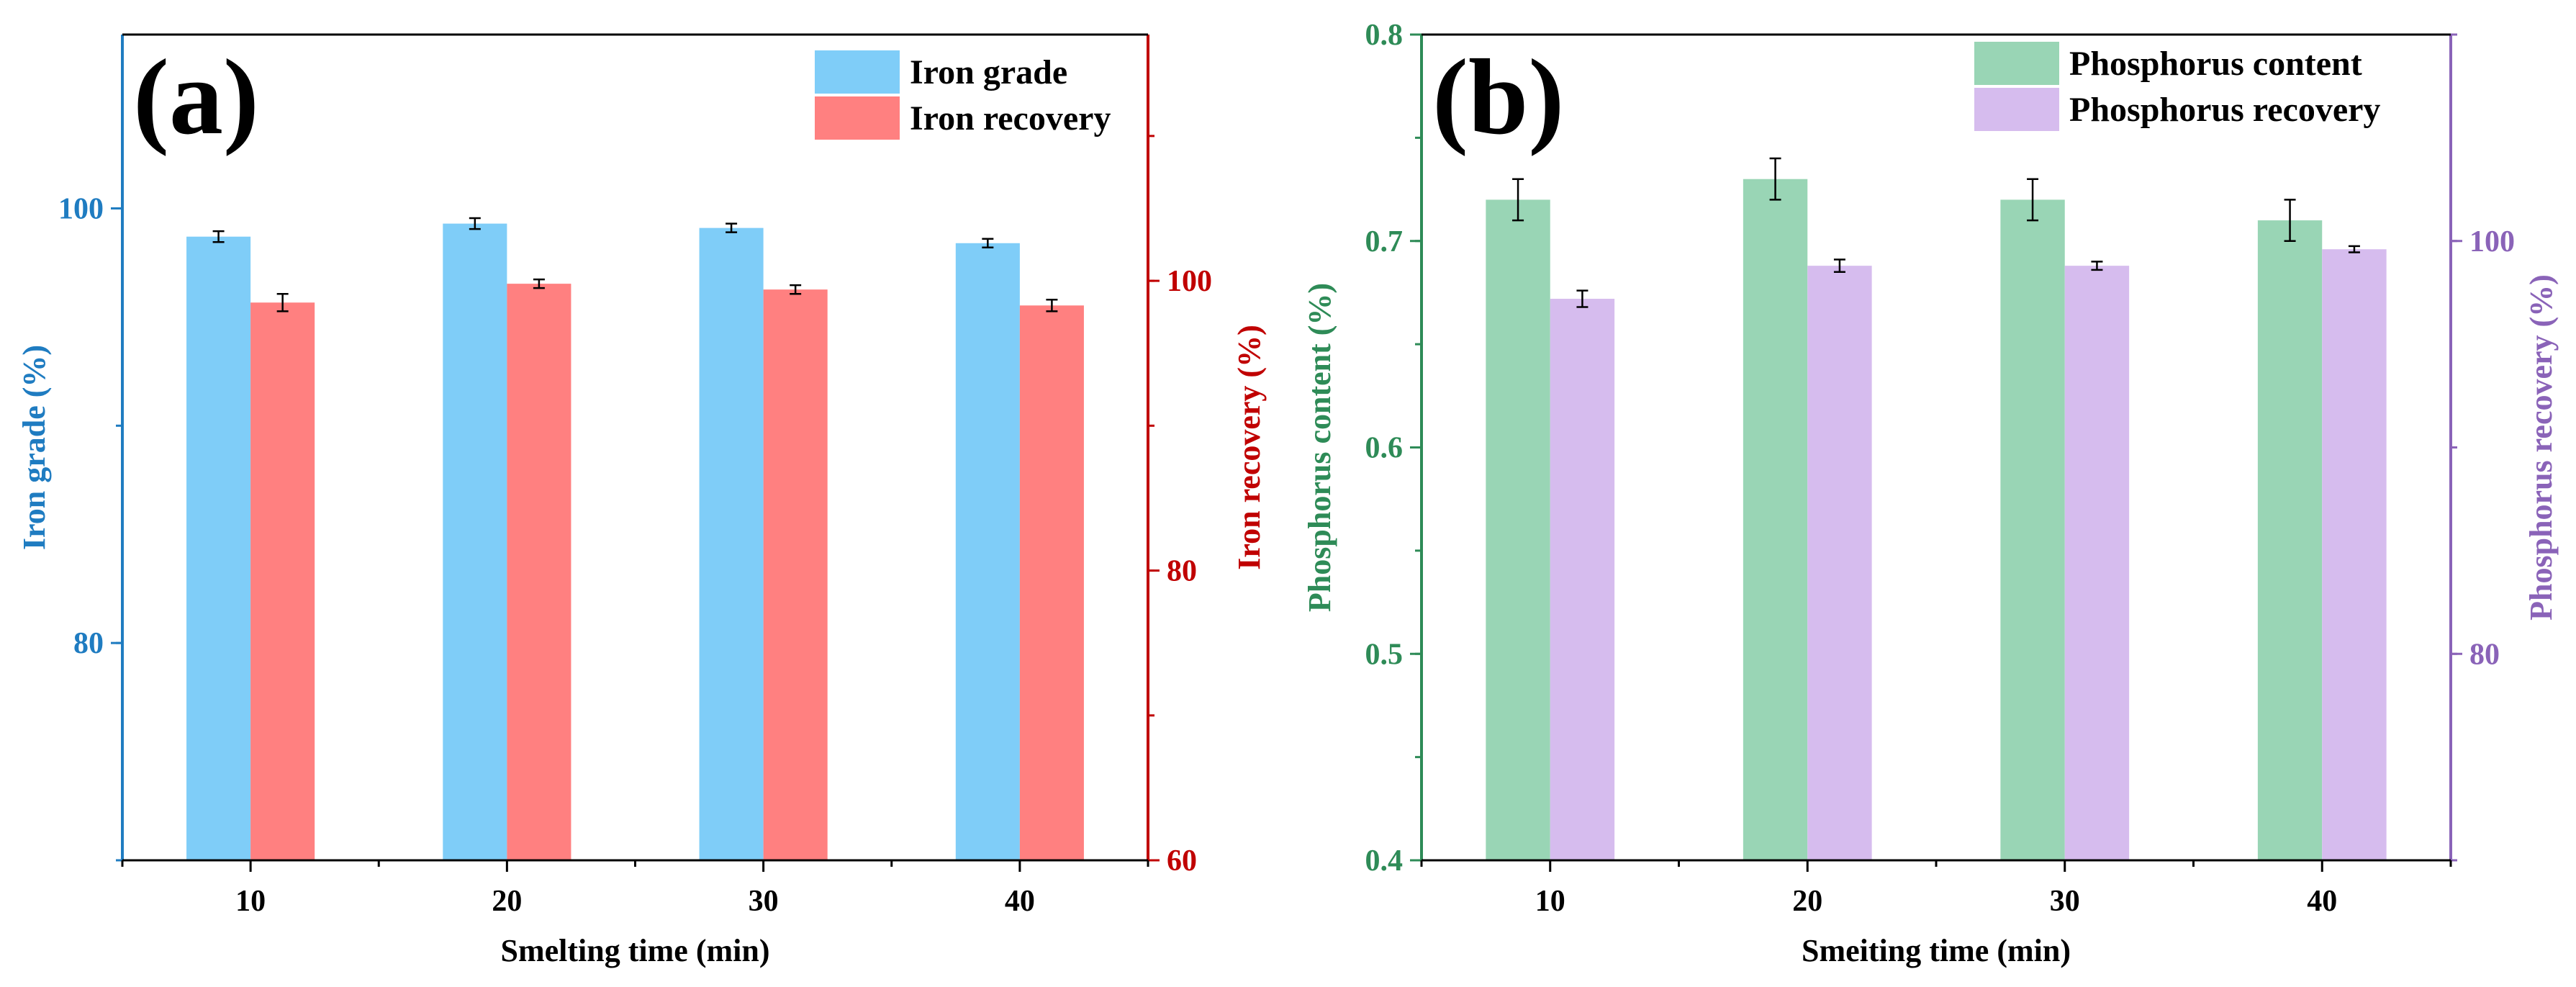  What do you see at coordinates (34, 448) in the screenshot?
I see `left-y-axis-title: Iron grade (%)` at bounding box center [34, 448].